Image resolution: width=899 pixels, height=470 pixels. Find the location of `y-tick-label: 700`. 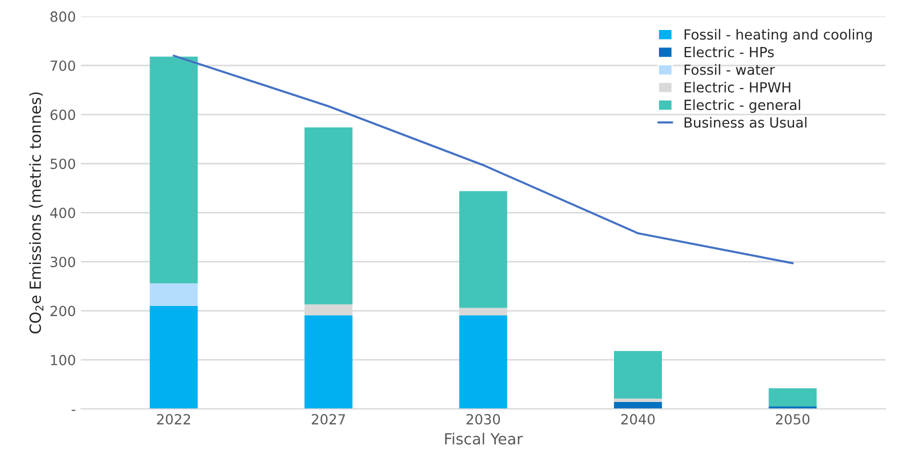

y-tick-label: 700 is located at coordinates (63, 65).